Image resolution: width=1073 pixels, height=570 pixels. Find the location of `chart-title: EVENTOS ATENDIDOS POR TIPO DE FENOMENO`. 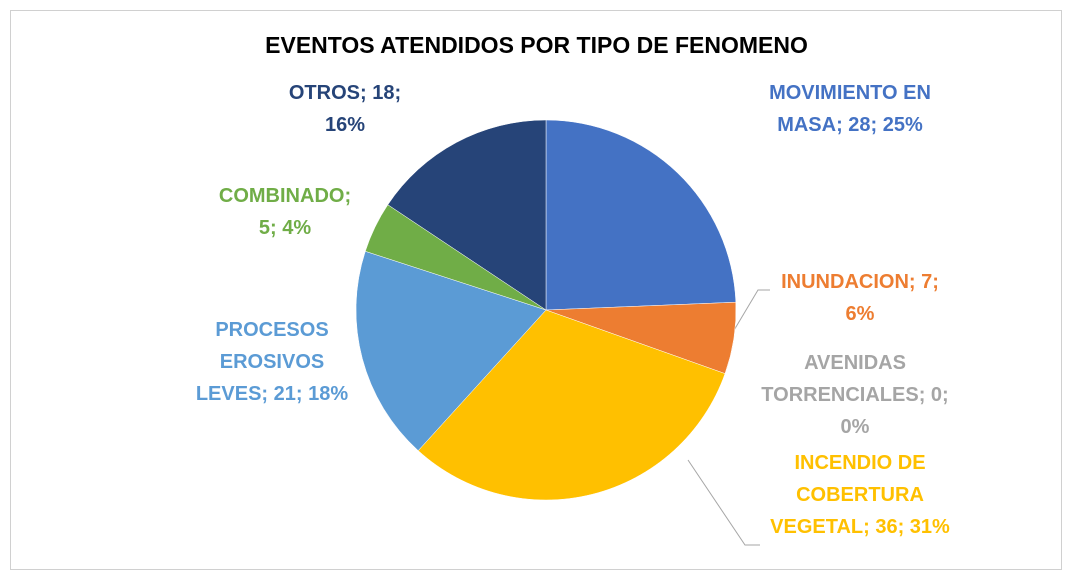

chart-title: EVENTOS ATENDIDOS POR TIPO DE FENOMENO is located at coordinates (536, 45).